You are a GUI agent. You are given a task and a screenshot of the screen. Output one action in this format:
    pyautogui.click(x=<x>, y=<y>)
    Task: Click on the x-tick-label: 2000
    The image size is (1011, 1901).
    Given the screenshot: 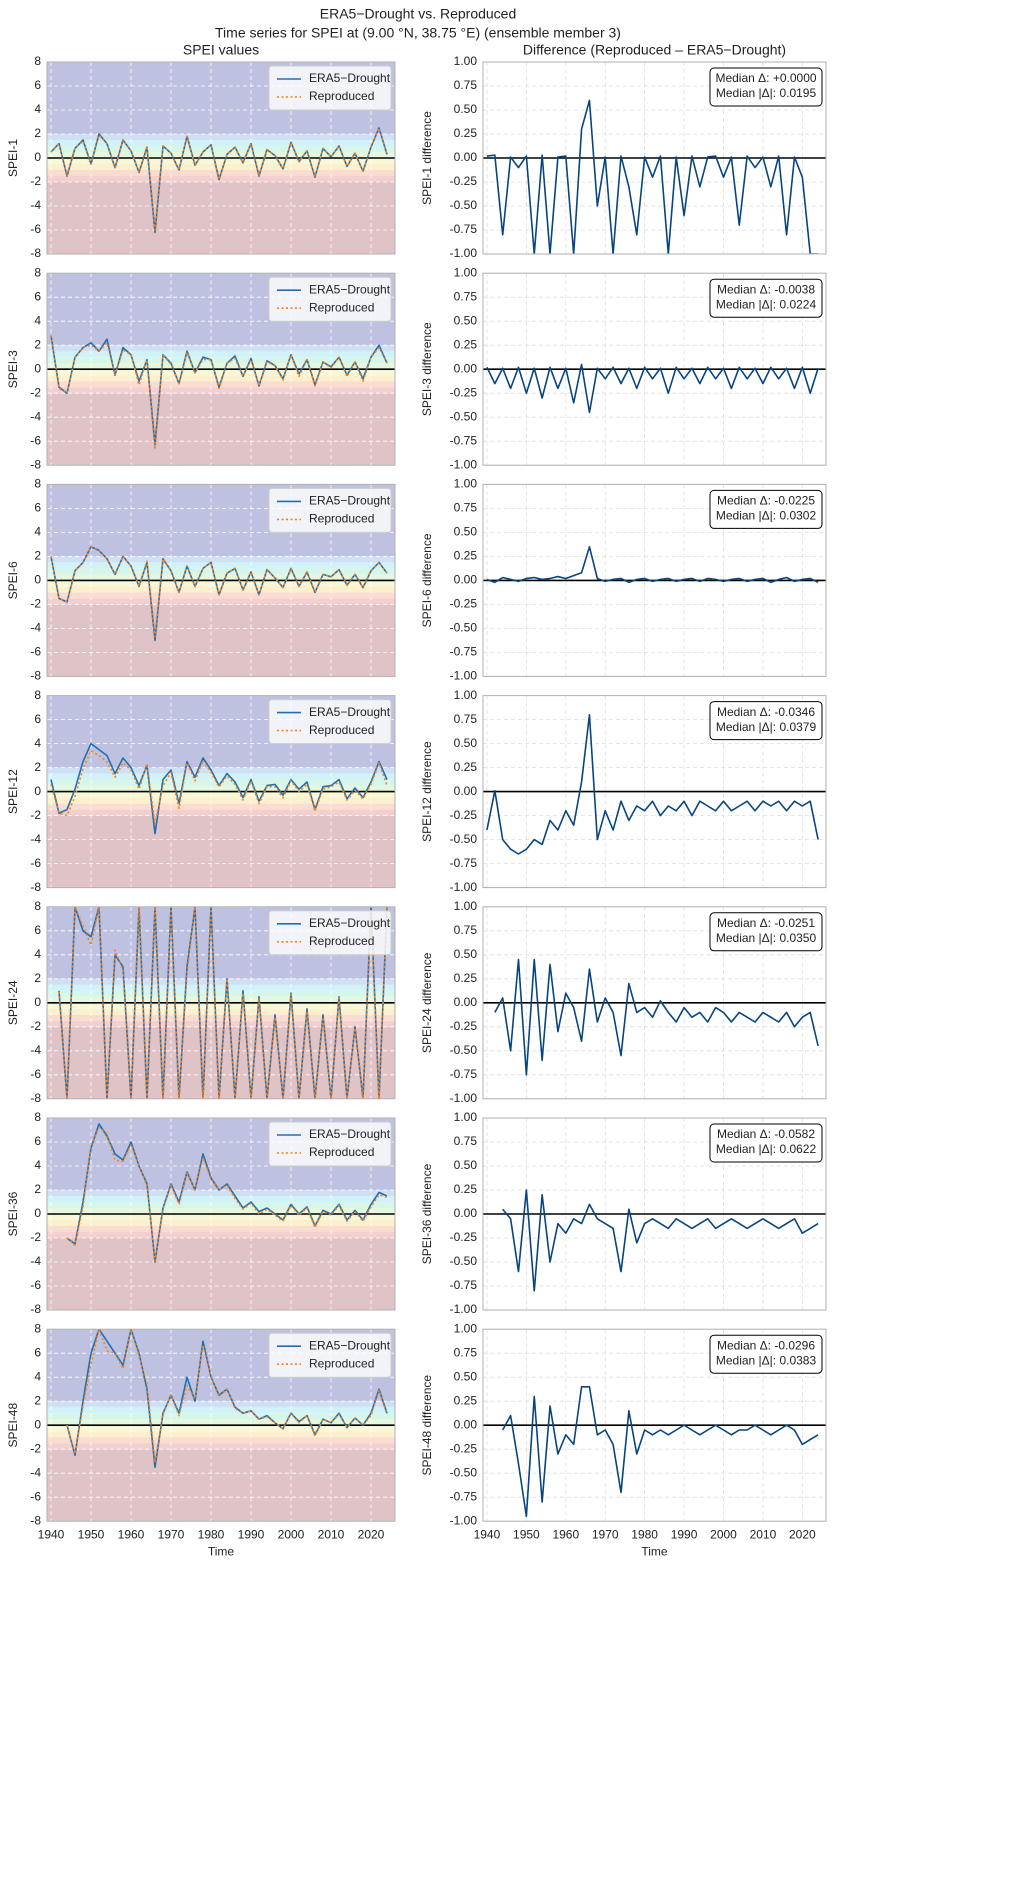 What is the action you would take?
    pyautogui.click(x=723, y=1534)
    